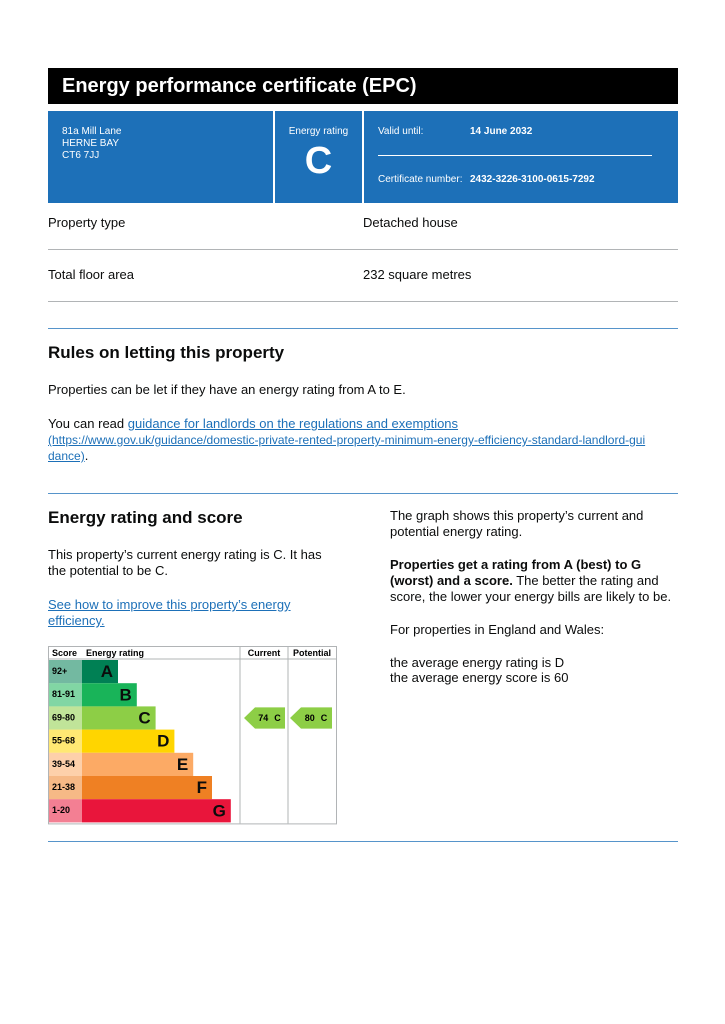 This screenshot has width=725, height=1024. What do you see at coordinates (401, 131) in the screenshot?
I see `valid-label: Valid until:` at bounding box center [401, 131].